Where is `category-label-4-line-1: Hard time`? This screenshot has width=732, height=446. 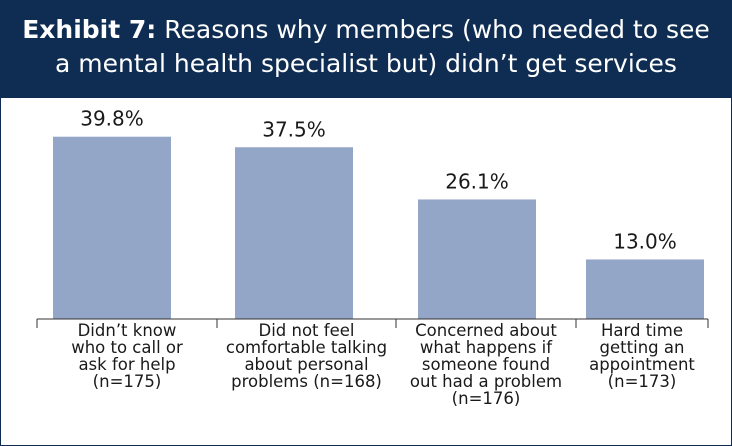
category-label-4-line-1: Hard time is located at coordinates (642, 330).